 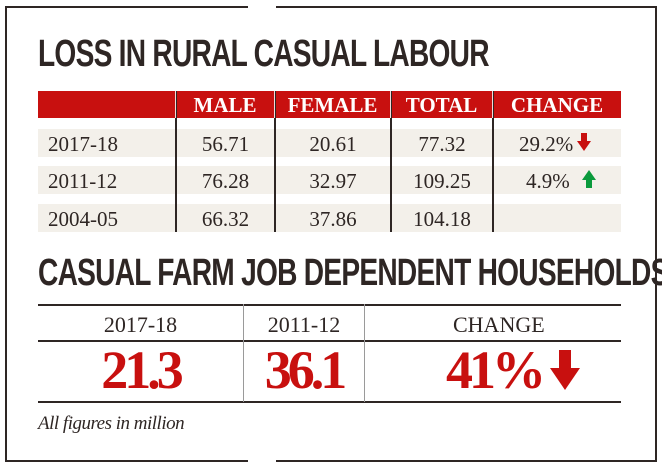 I want to click on frame-bottom-left, so click(x=126, y=461).